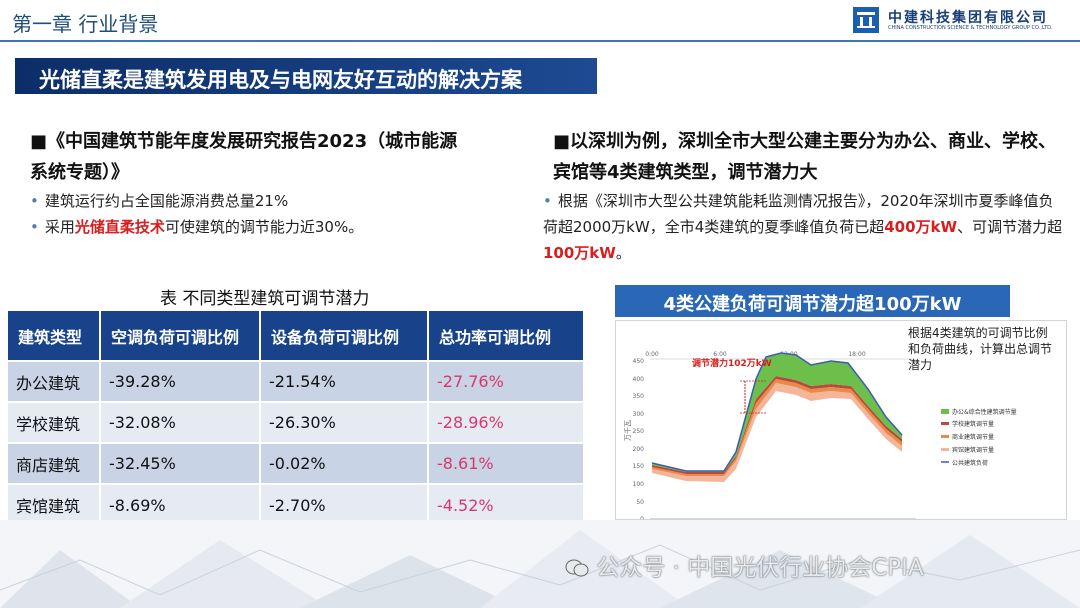 The width and height of the screenshot is (1080, 608). Describe the element at coordinates (945, 411) in the screenshot. I see `legend-swatch-office` at that location.